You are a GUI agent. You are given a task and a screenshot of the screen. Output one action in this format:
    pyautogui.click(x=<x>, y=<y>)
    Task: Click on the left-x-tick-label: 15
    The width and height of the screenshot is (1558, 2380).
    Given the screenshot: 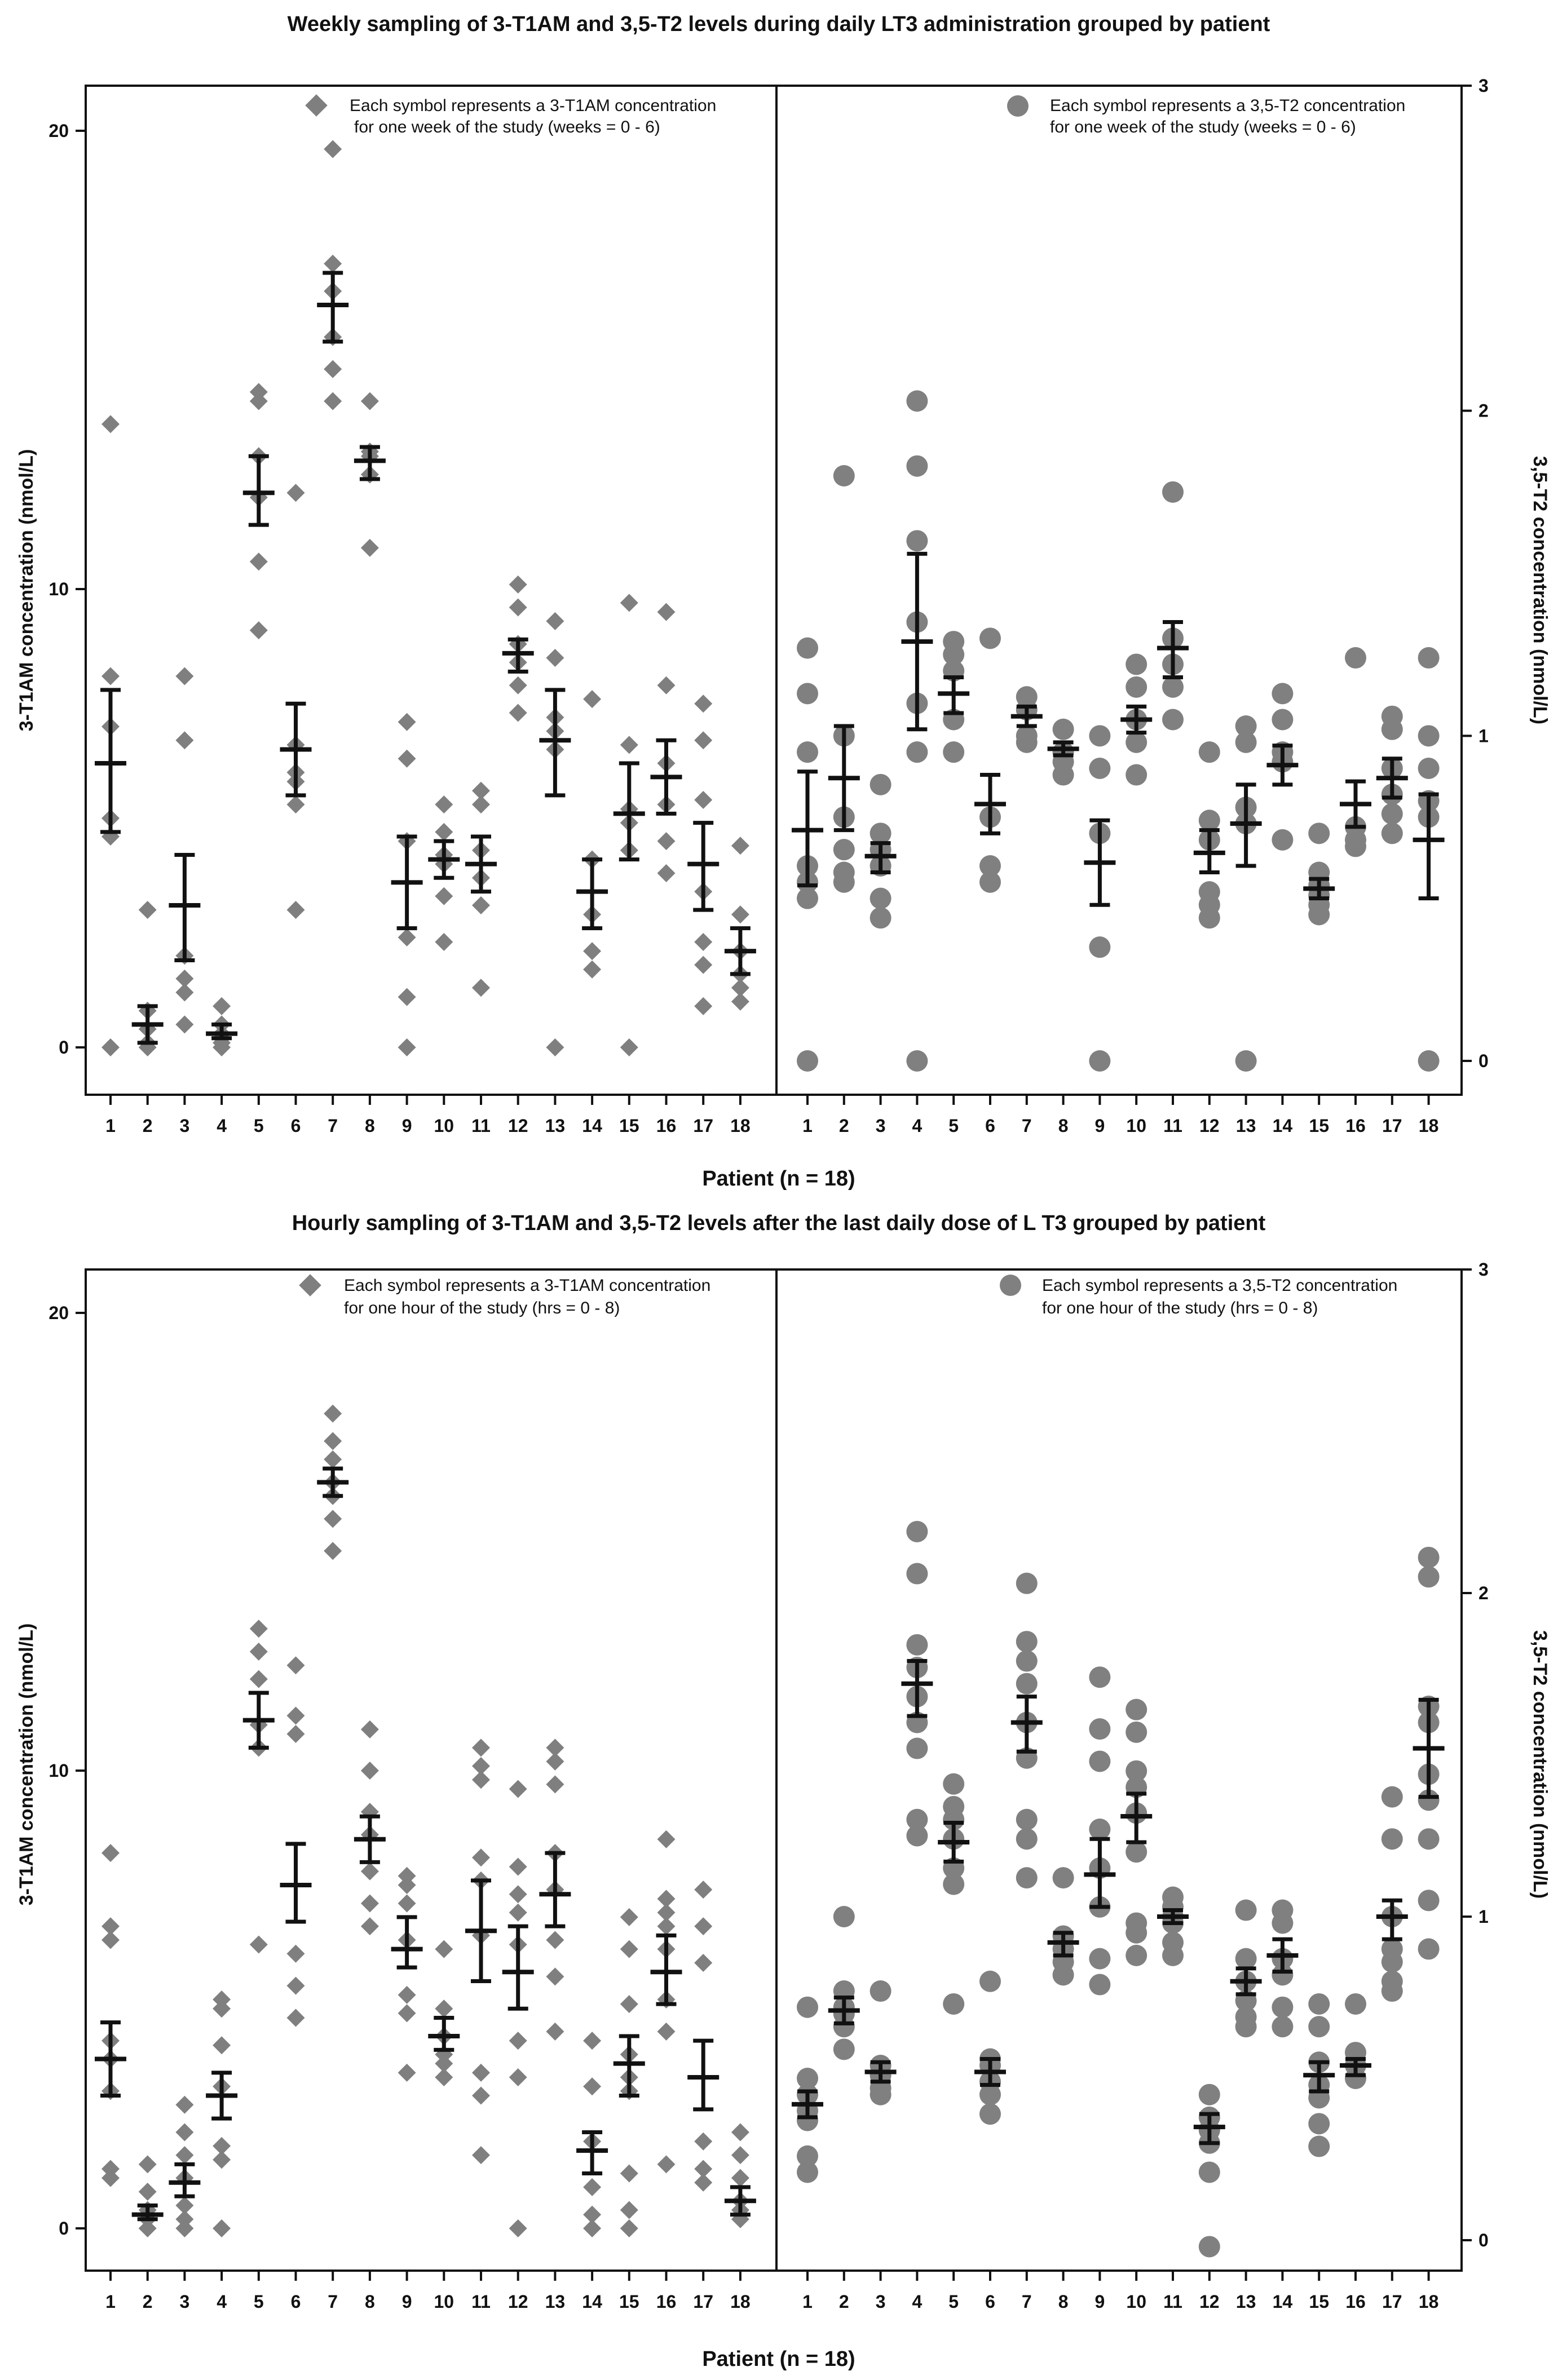 What is the action you would take?
    pyautogui.click(x=629, y=2301)
    